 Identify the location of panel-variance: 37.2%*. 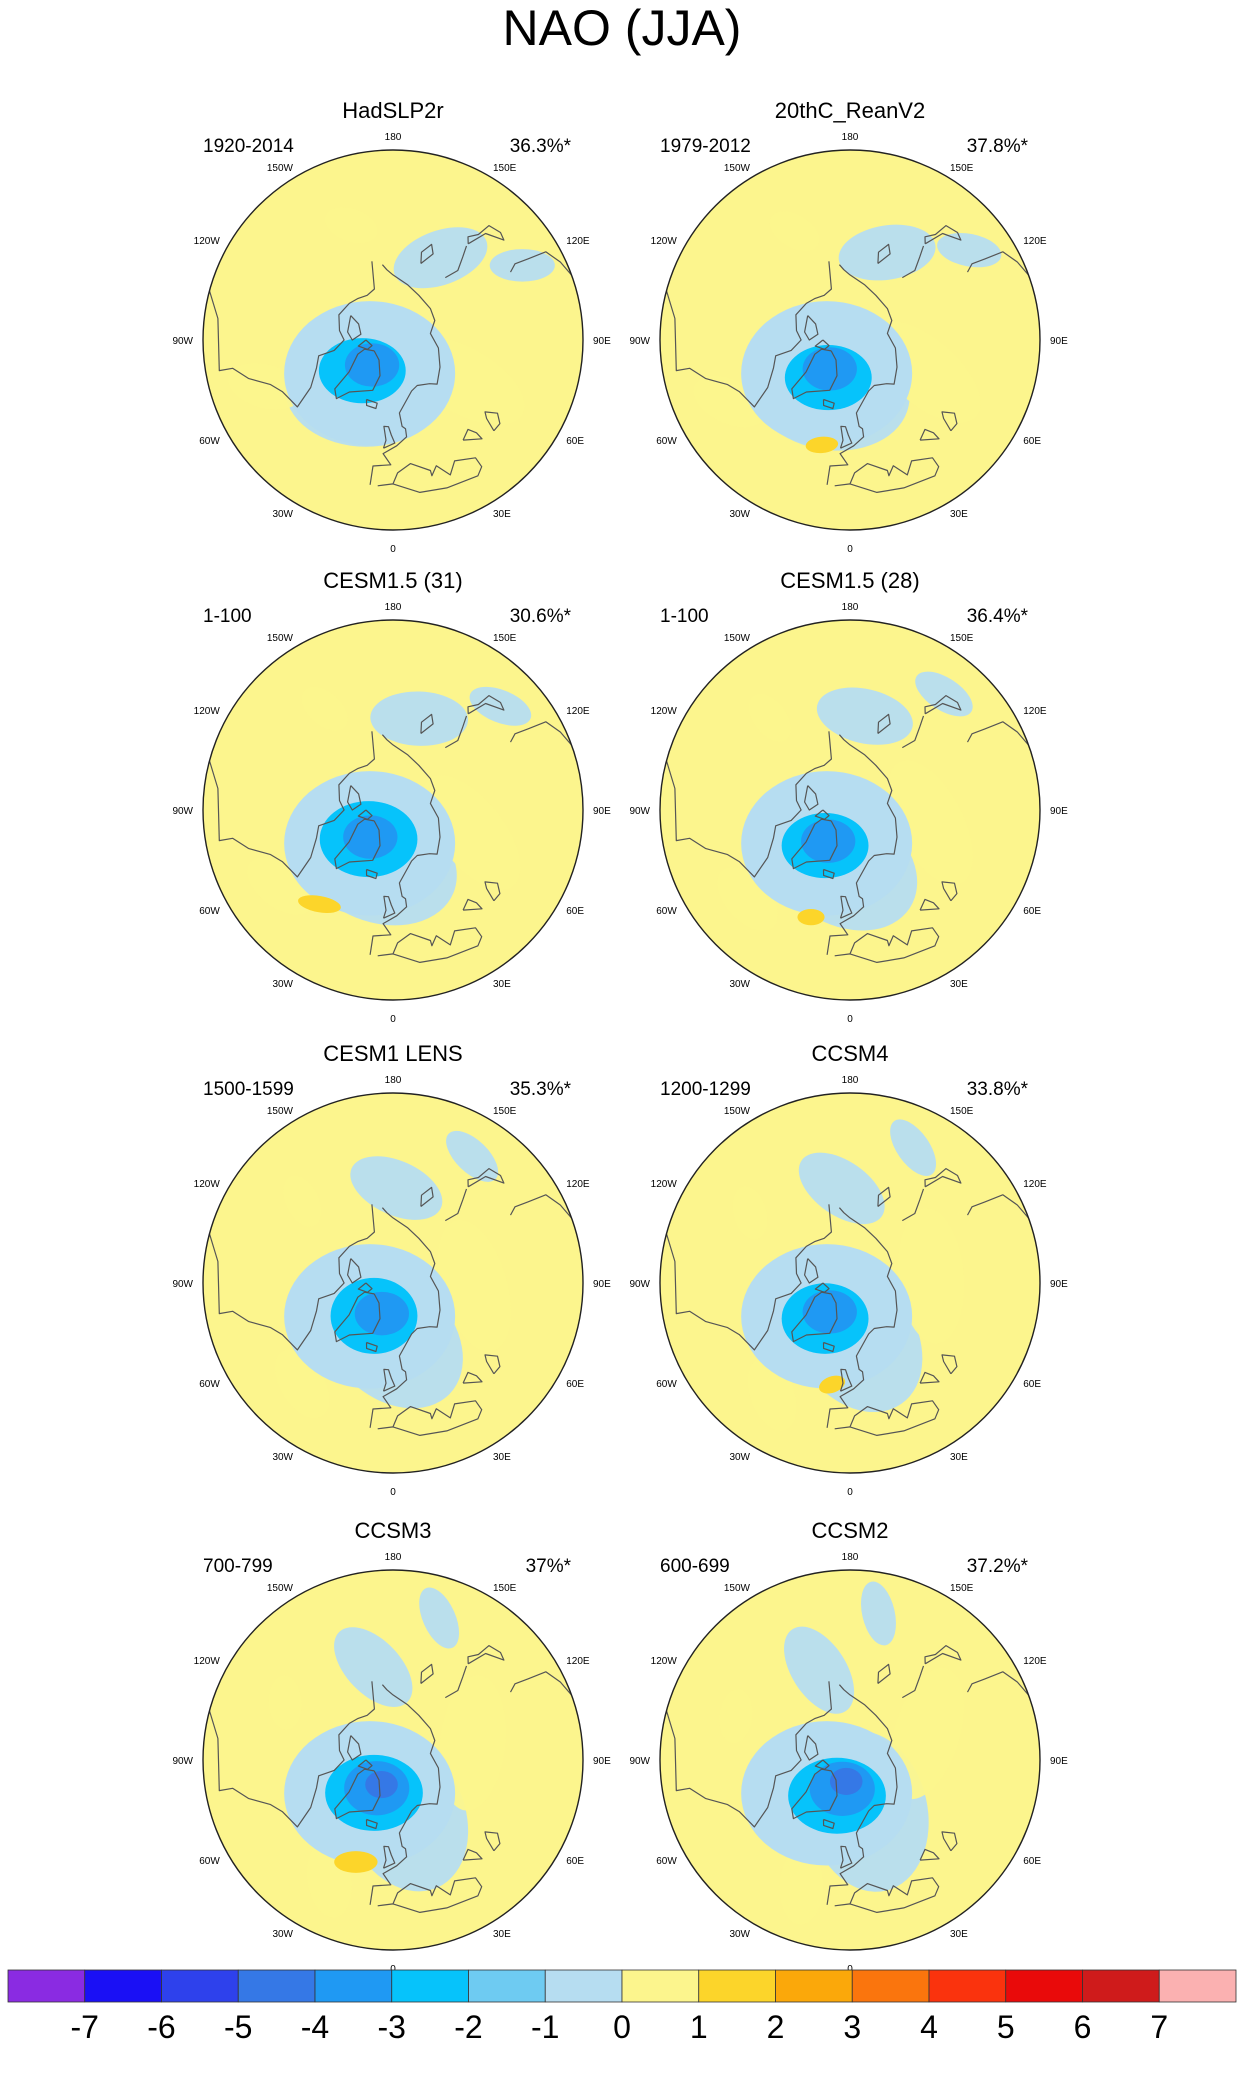
(998, 1566).